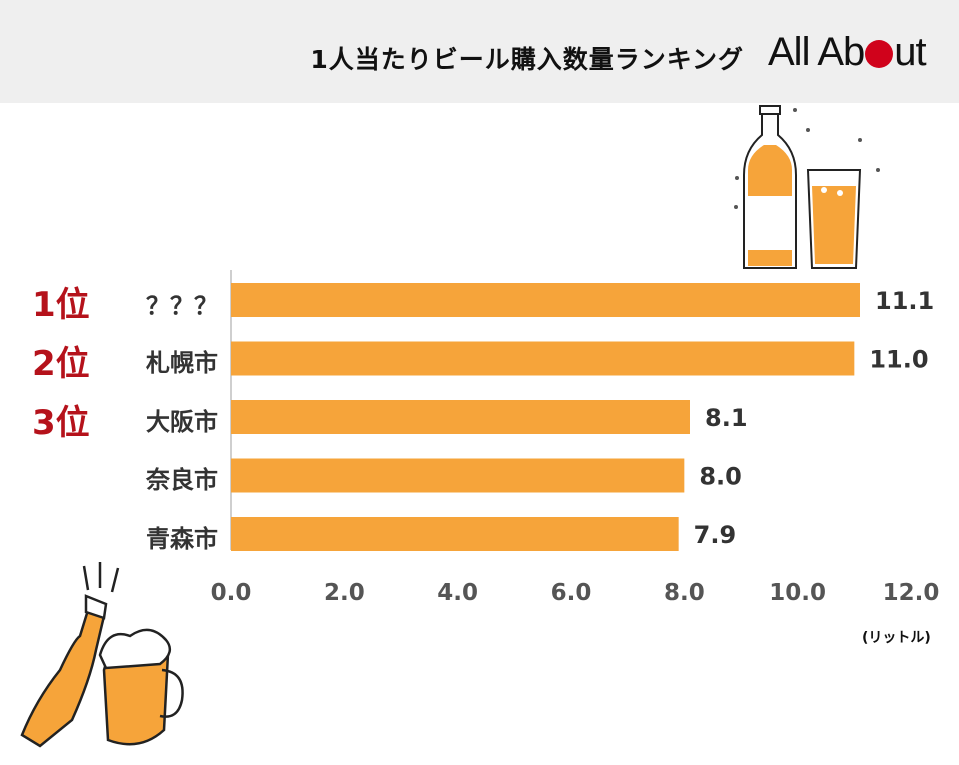 This screenshot has width=959, height=765. Describe the element at coordinates (182, 306) in the screenshot. I see `category-label-1: ？？？` at that location.